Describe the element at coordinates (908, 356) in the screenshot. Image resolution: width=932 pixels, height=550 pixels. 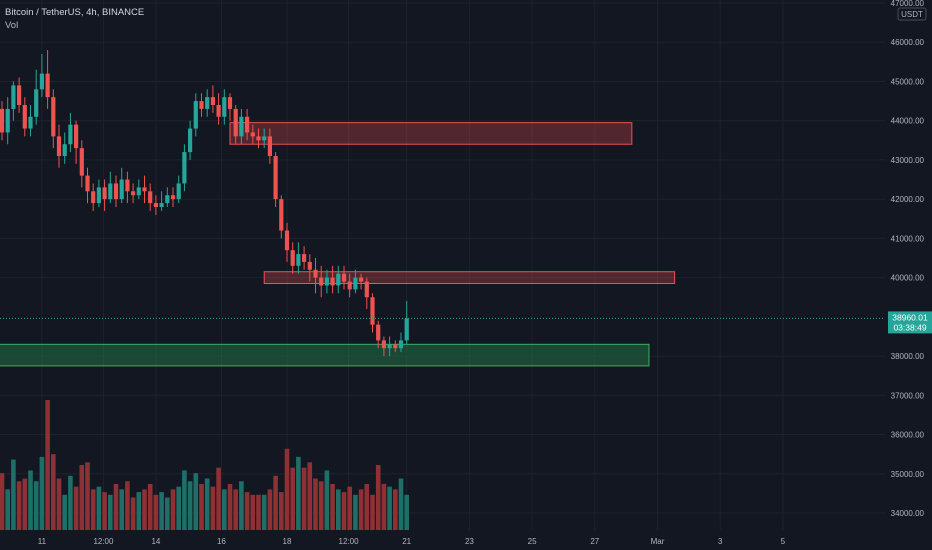
I see `price-tick-label: 38000.00` at that location.